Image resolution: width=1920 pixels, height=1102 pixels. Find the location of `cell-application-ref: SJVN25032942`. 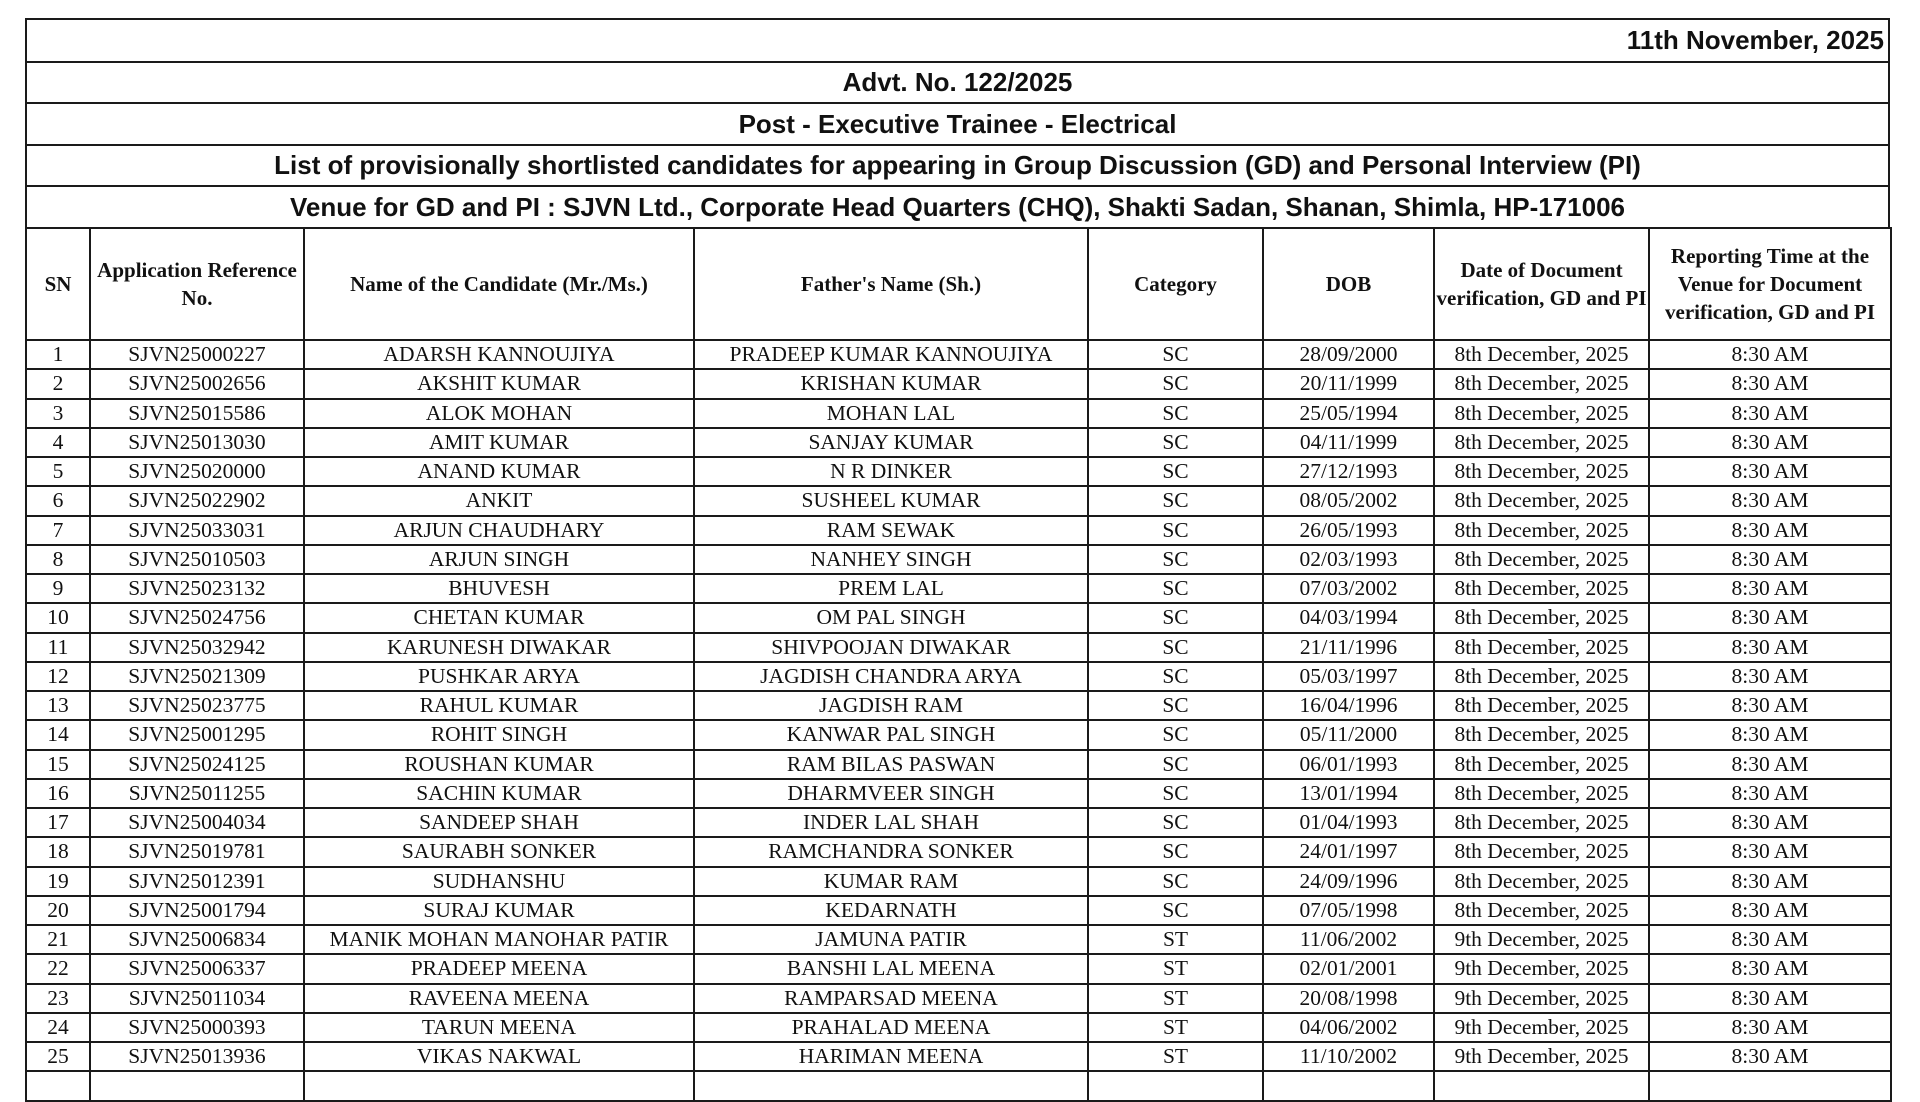

cell-application-ref: SJVN25032942 is located at coordinates (197, 647).